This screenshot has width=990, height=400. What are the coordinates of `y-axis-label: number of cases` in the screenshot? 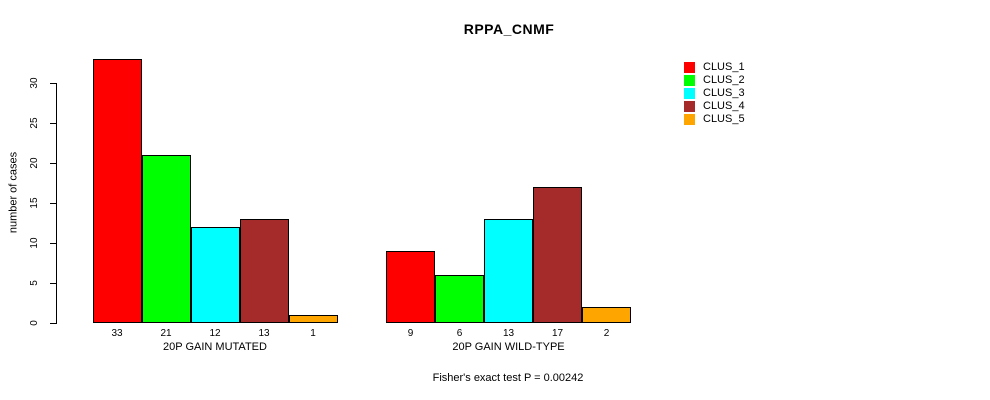 It's located at (13, 192).